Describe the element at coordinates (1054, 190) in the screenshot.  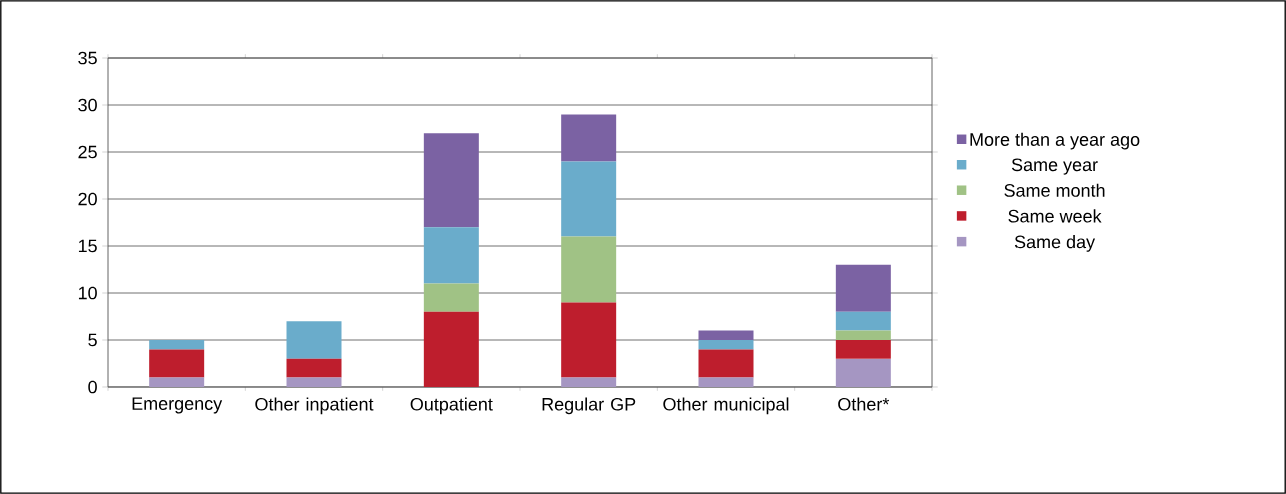
I see `legend-label: Same month` at that location.